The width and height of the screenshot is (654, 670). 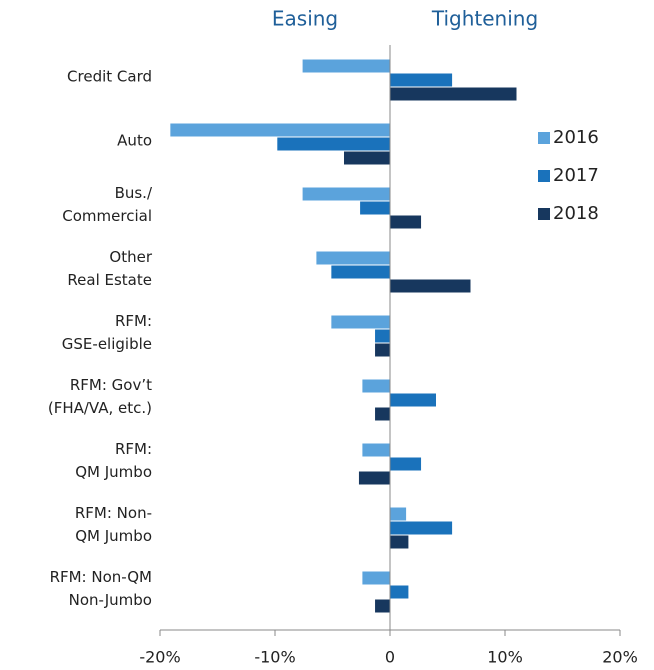 I want to click on category-label: Credit Card, so click(x=109, y=77).